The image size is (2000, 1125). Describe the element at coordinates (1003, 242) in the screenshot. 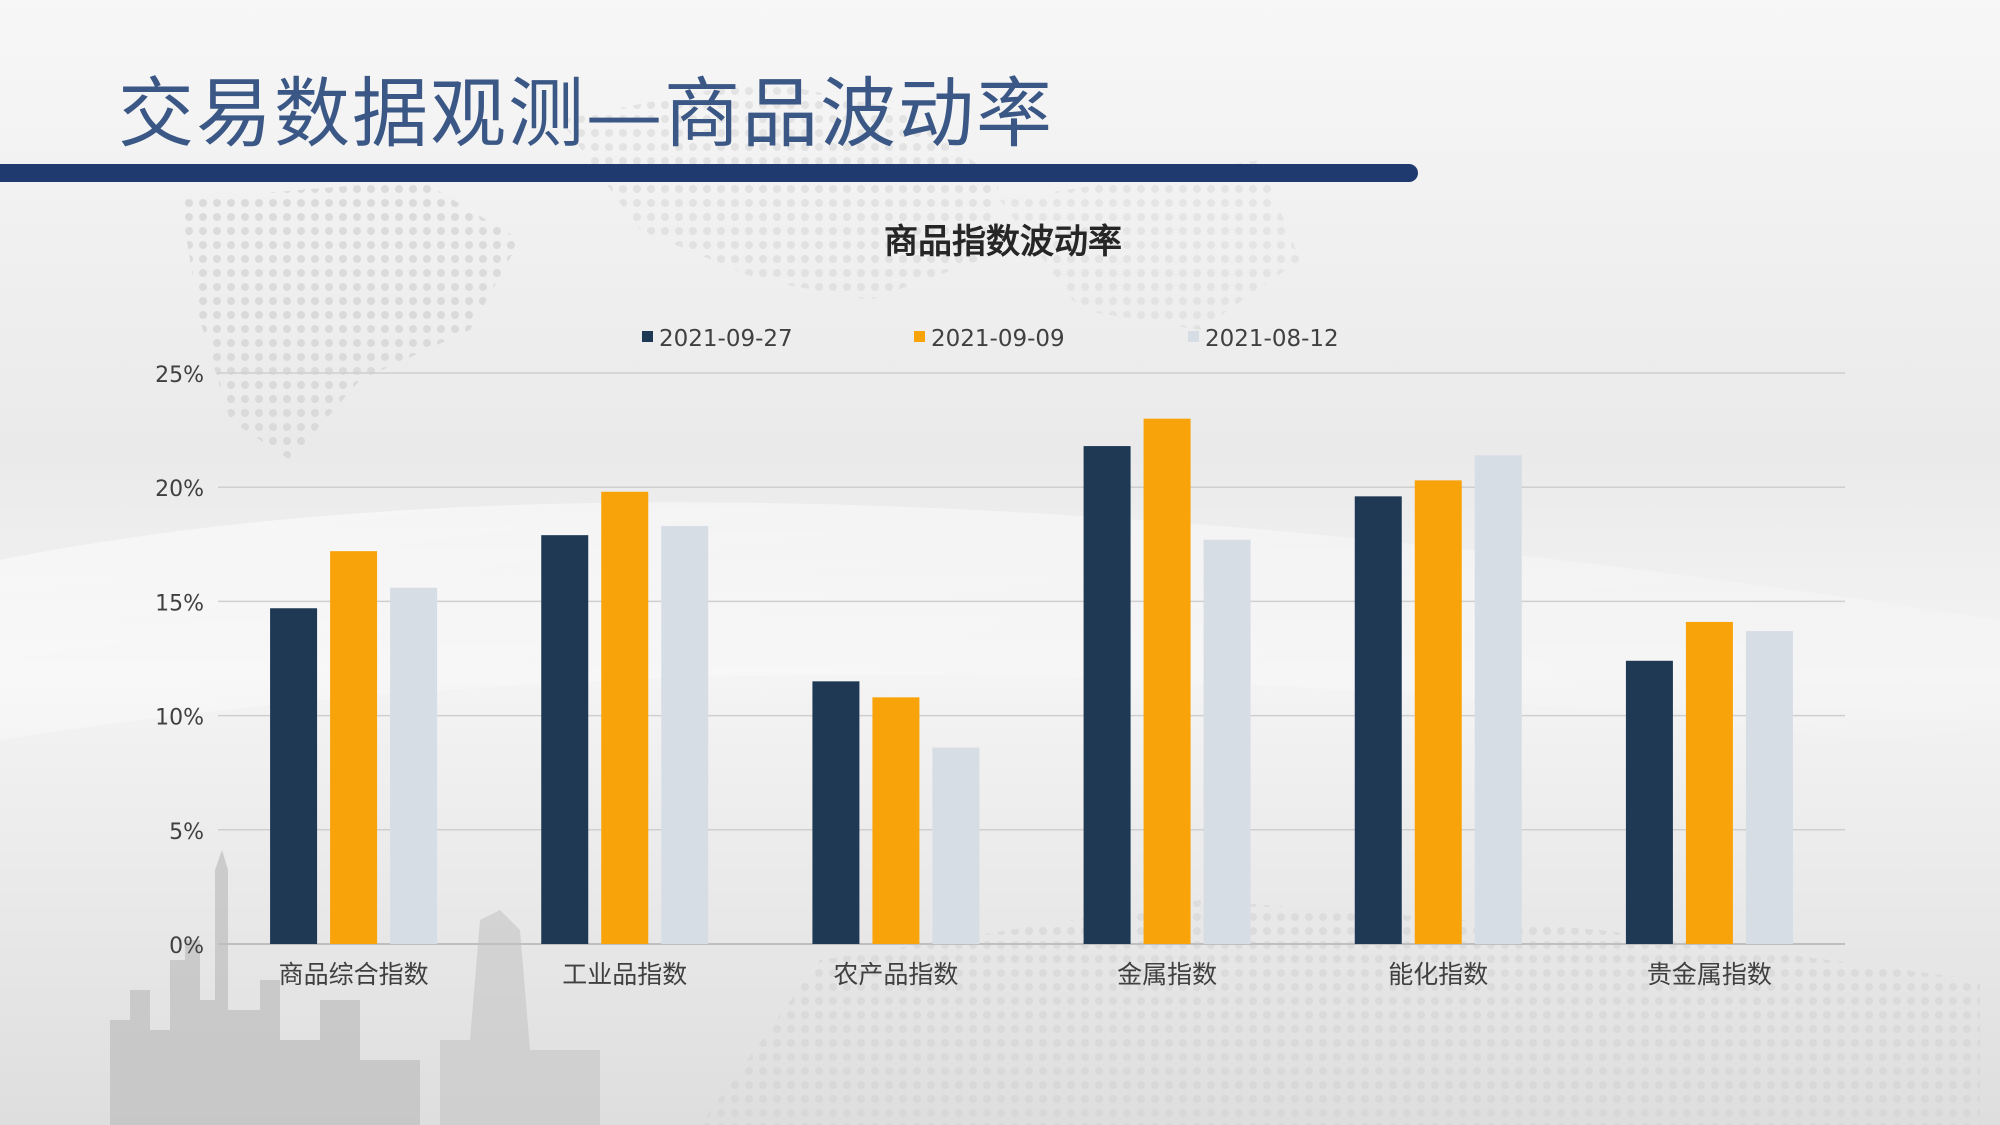

I see `chart-title: 商品指数波动率` at that location.